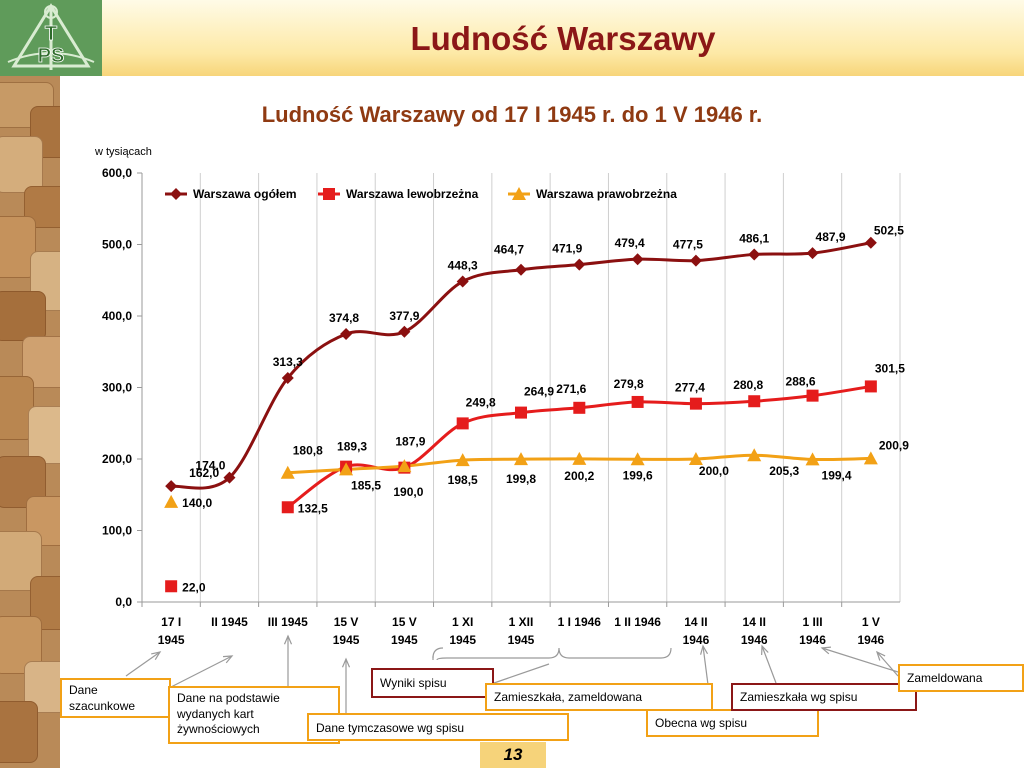  What do you see at coordinates (801, 382) in the screenshot?
I see `data-label: 288,6` at bounding box center [801, 382].